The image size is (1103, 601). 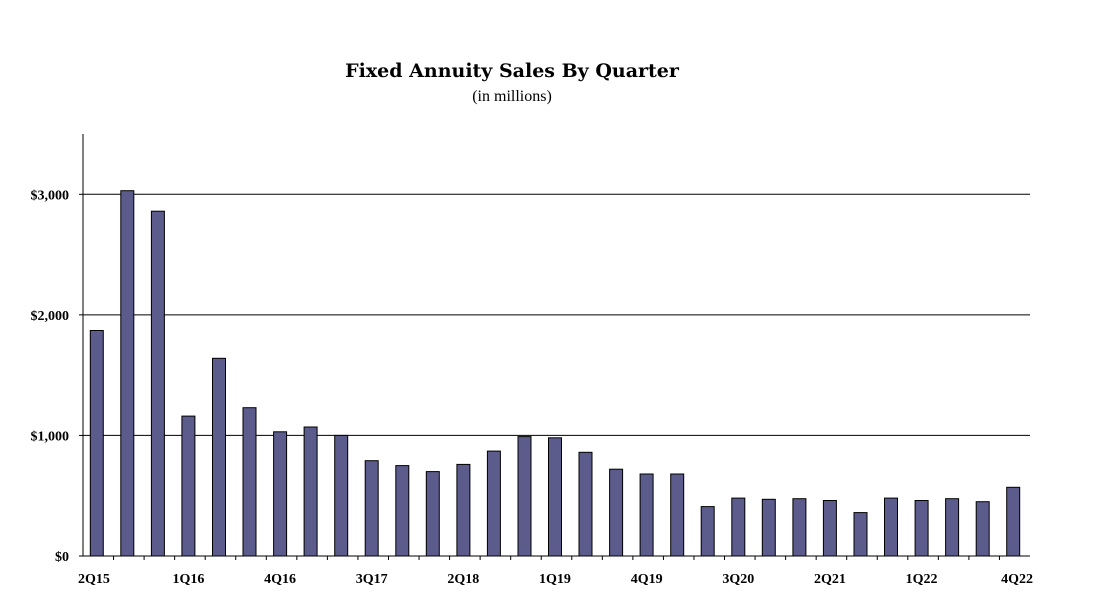 What do you see at coordinates (512, 96) in the screenshot?
I see `chart-subtitle: (in millions)` at bounding box center [512, 96].